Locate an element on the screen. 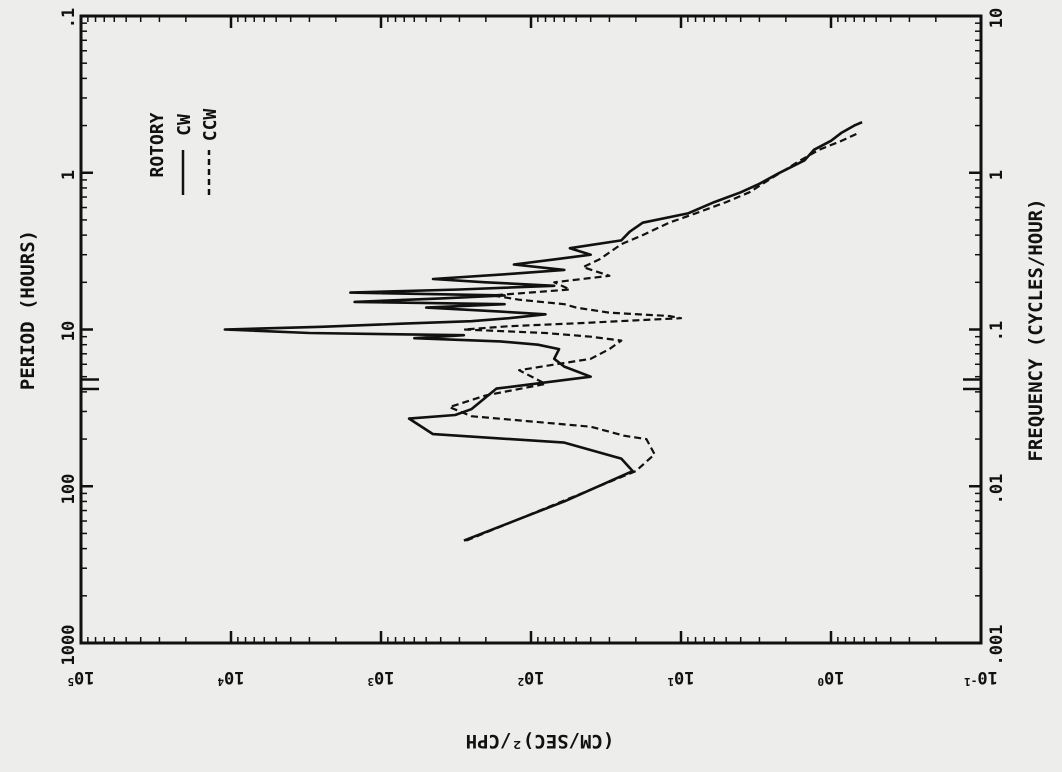 The width and height of the screenshot is (1062, 772). legend-title: ROTORY is located at coordinates (157, 144).